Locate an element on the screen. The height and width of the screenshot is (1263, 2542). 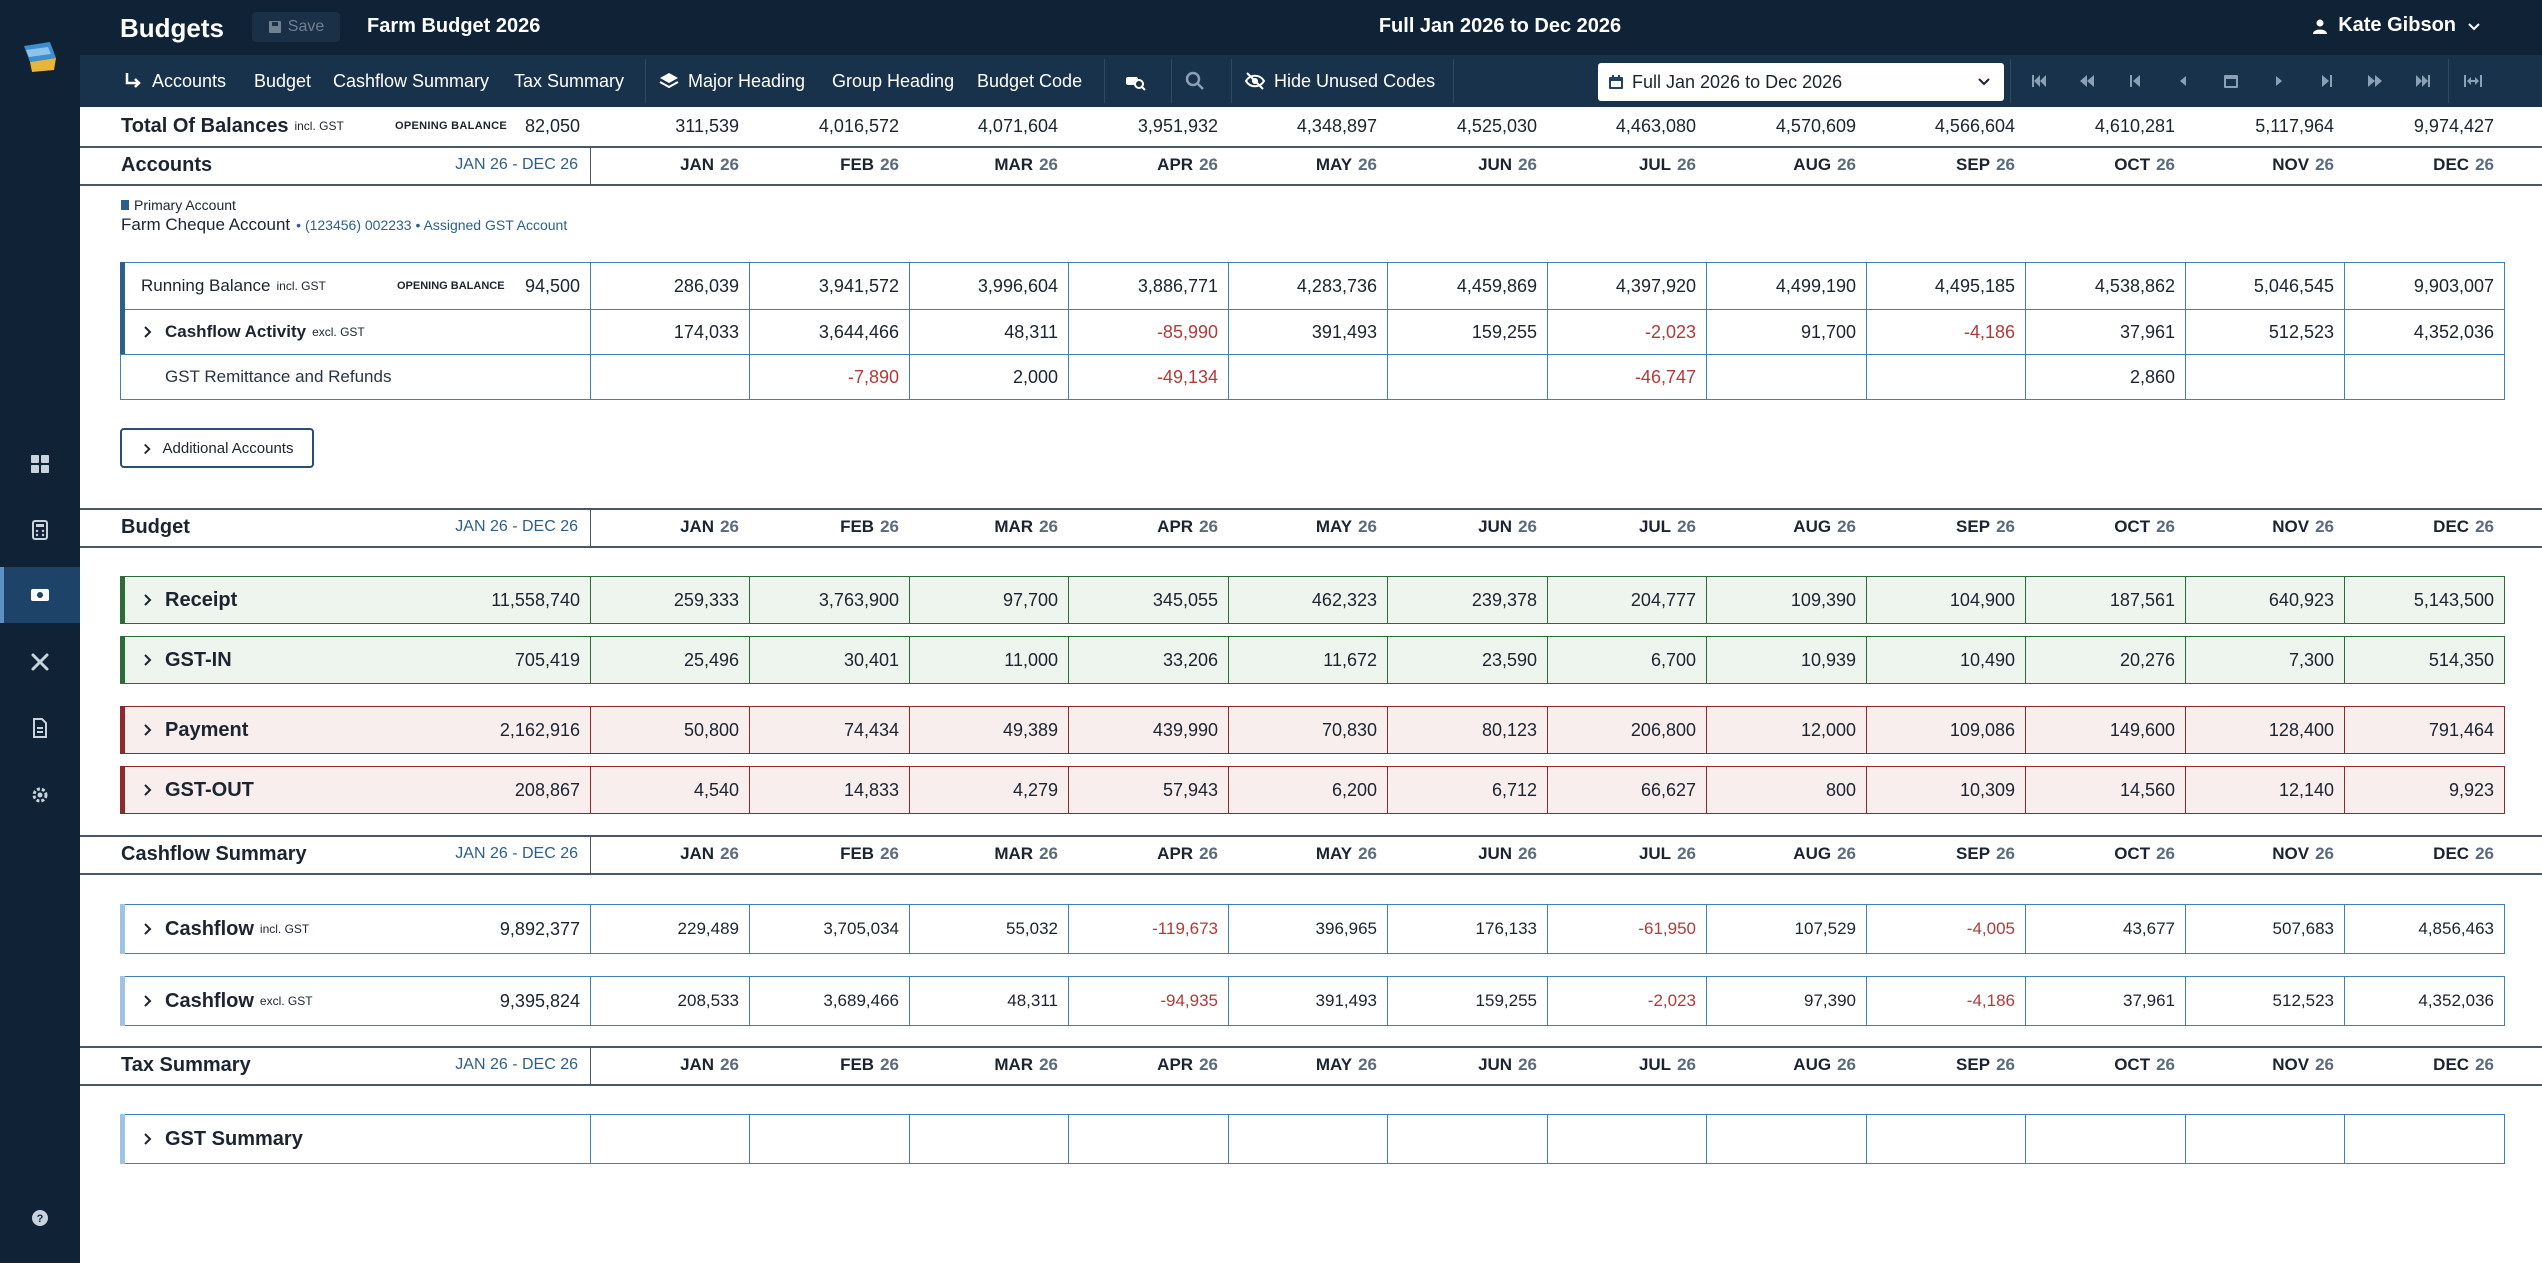
value-cell: 5,143,500 is located at coordinates (2453, 599).